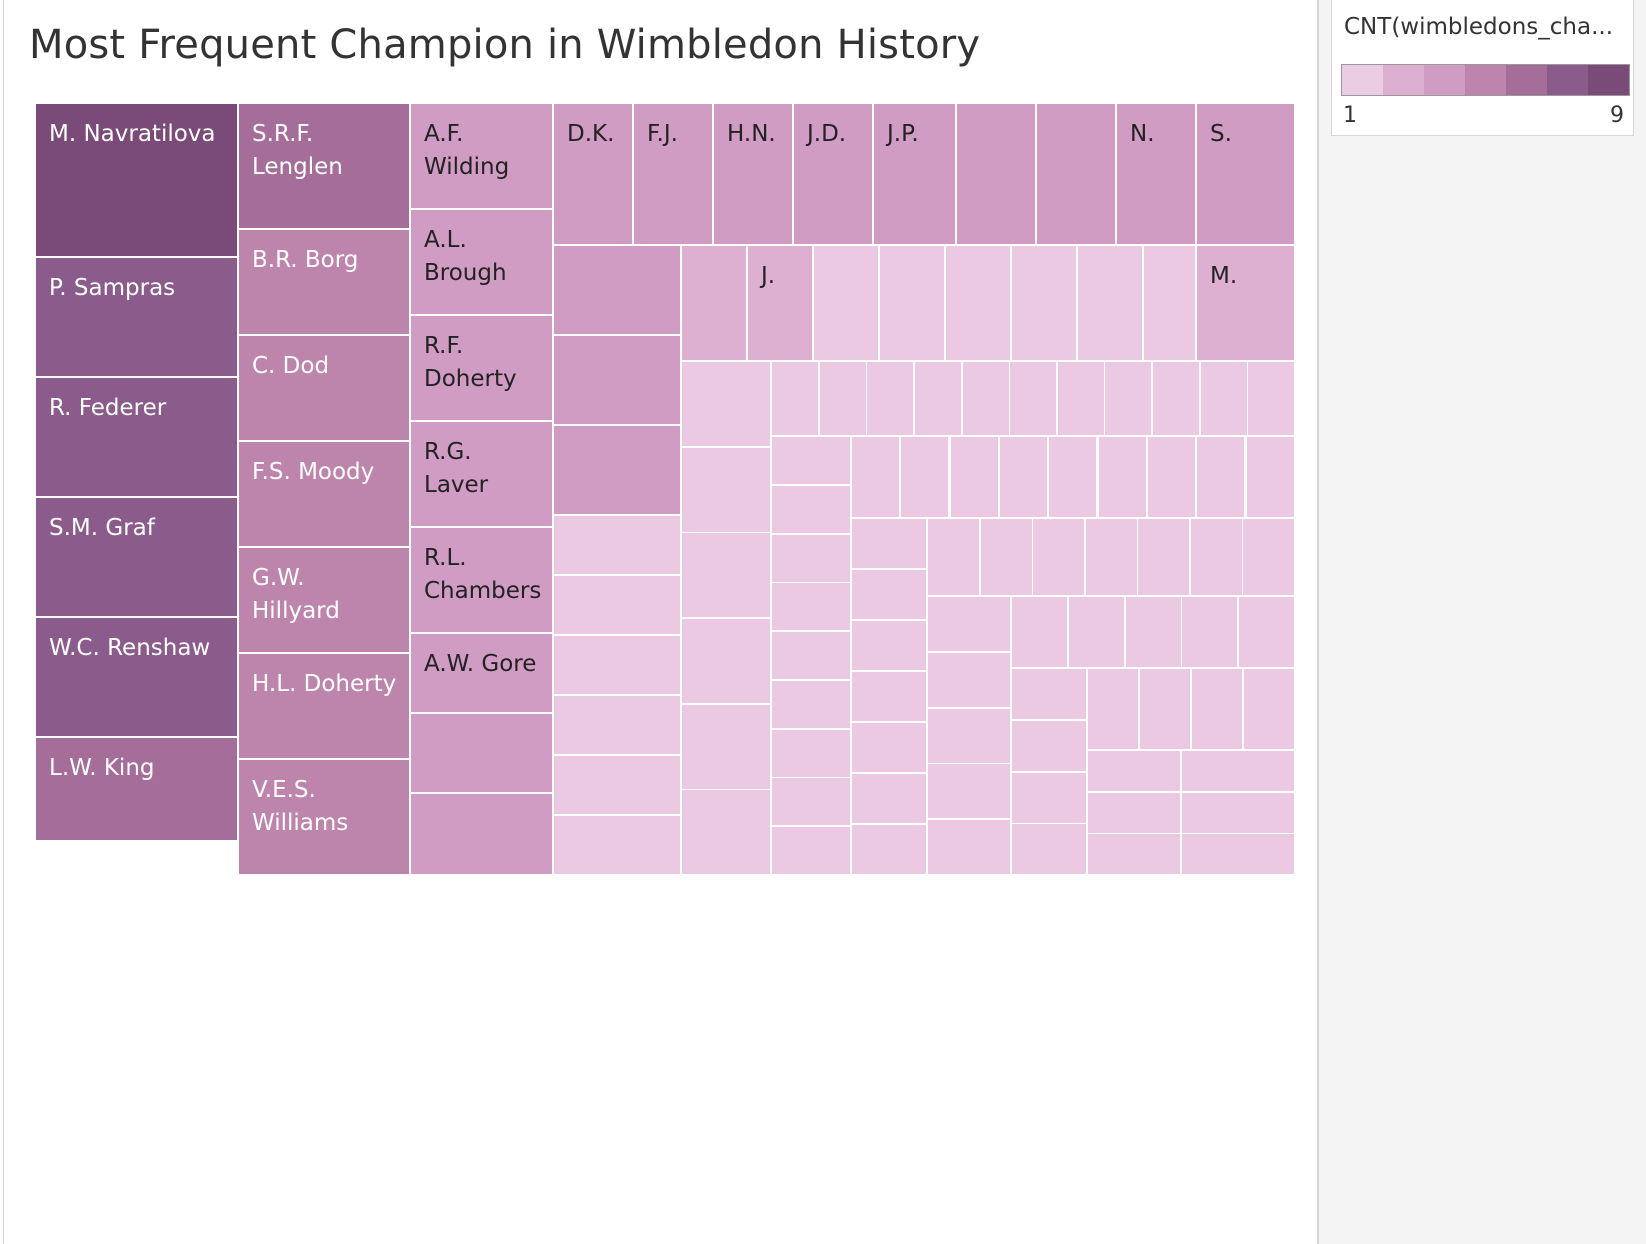 This screenshot has width=1646, height=1244. Describe the element at coordinates (136, 437) in the screenshot. I see `treemap-tile: R. Federer` at that location.